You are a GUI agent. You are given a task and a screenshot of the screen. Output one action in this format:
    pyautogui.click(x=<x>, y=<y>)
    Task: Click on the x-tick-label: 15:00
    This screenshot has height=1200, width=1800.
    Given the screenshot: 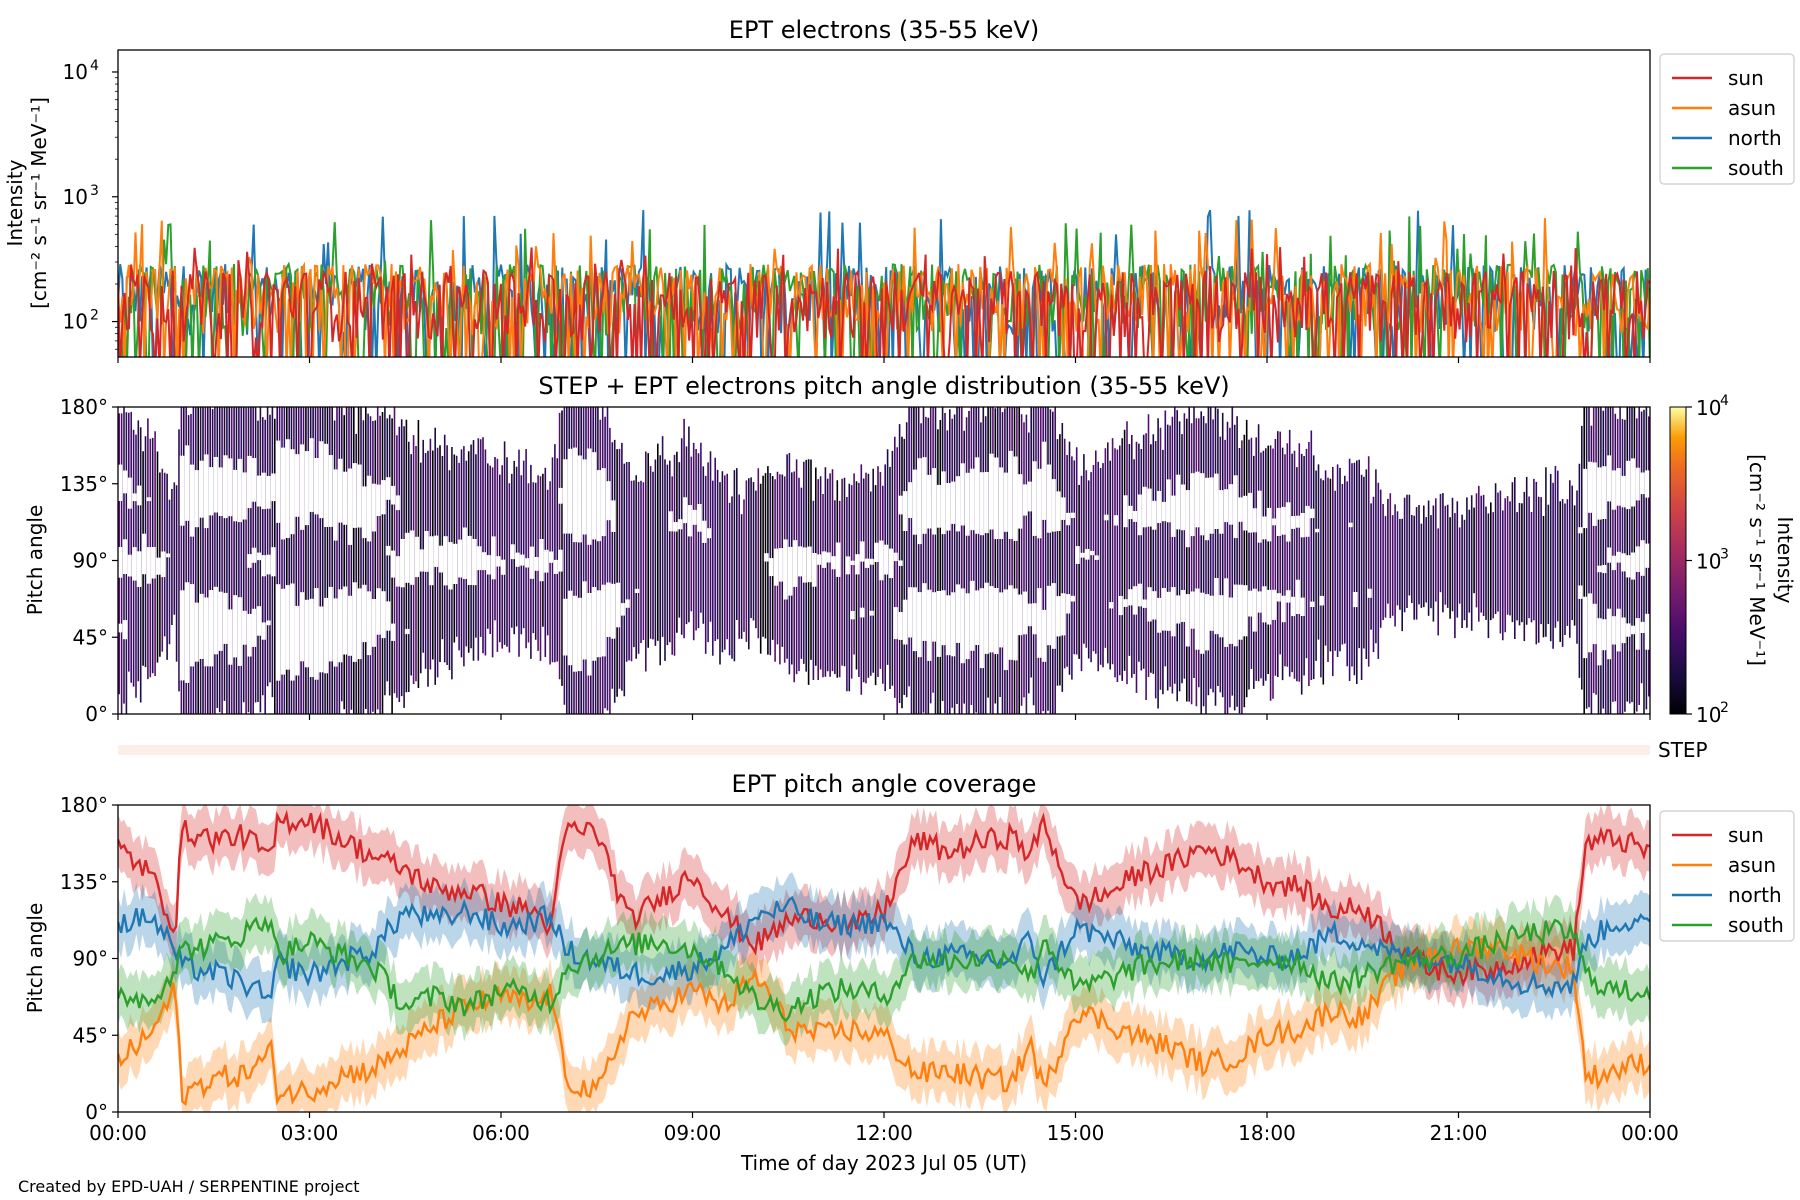 What is the action you would take?
    pyautogui.click(x=1076, y=1133)
    